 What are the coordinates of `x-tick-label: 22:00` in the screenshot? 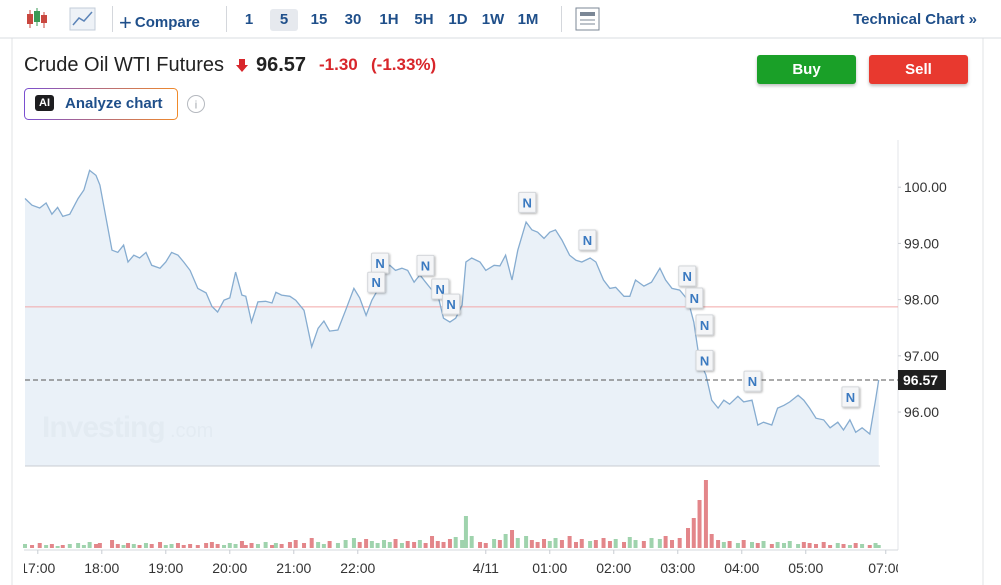 It's located at (357, 568).